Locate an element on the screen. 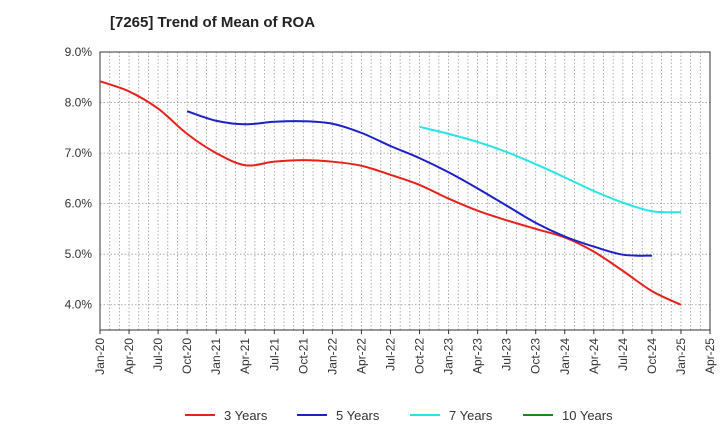 Image resolution: width=720 pixels, height=440 pixels. x-tick-label: Jan-23 is located at coordinates (449, 356).